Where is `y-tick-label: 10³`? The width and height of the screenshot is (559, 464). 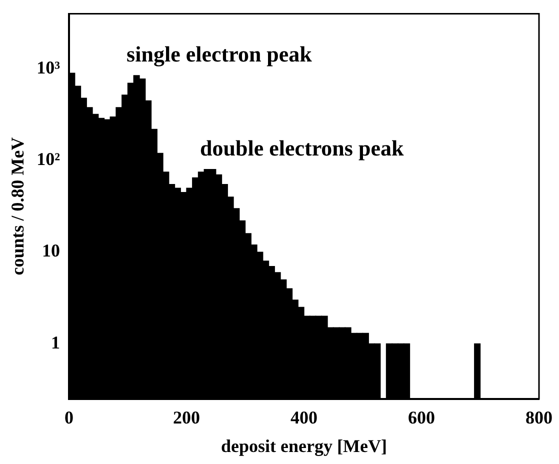
y-tick-label: 10³ is located at coordinates (48, 68).